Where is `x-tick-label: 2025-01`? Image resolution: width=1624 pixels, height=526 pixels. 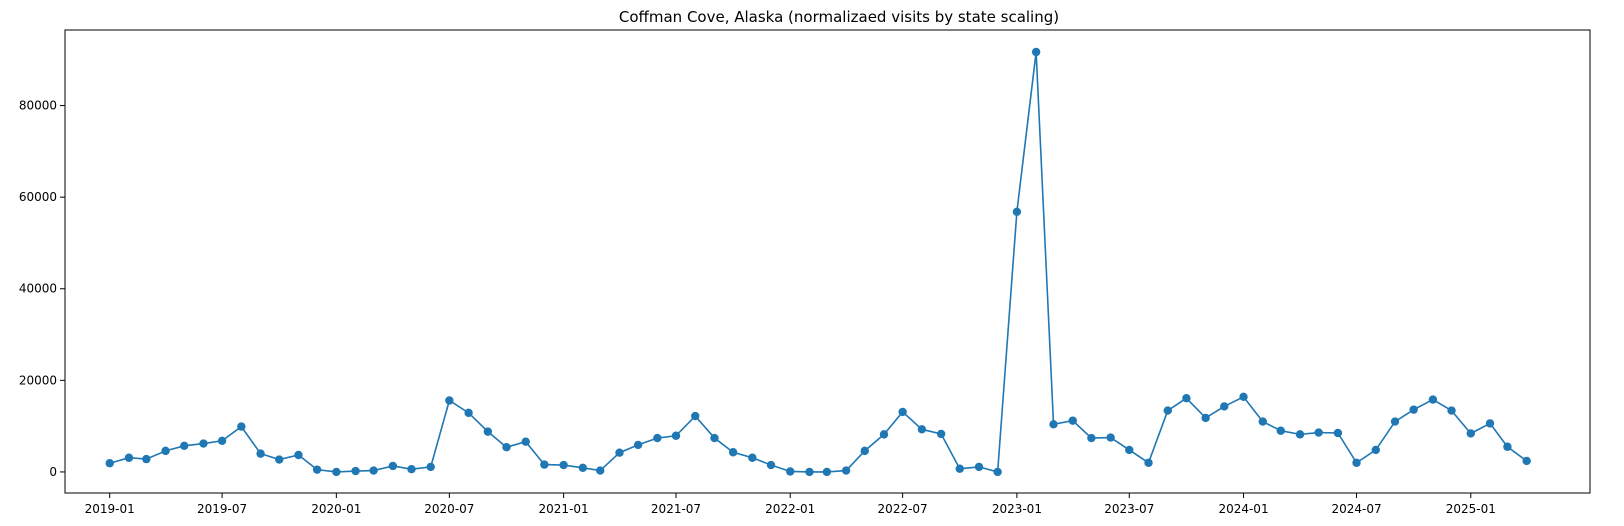 x-tick-label: 2025-01 is located at coordinates (1471, 509).